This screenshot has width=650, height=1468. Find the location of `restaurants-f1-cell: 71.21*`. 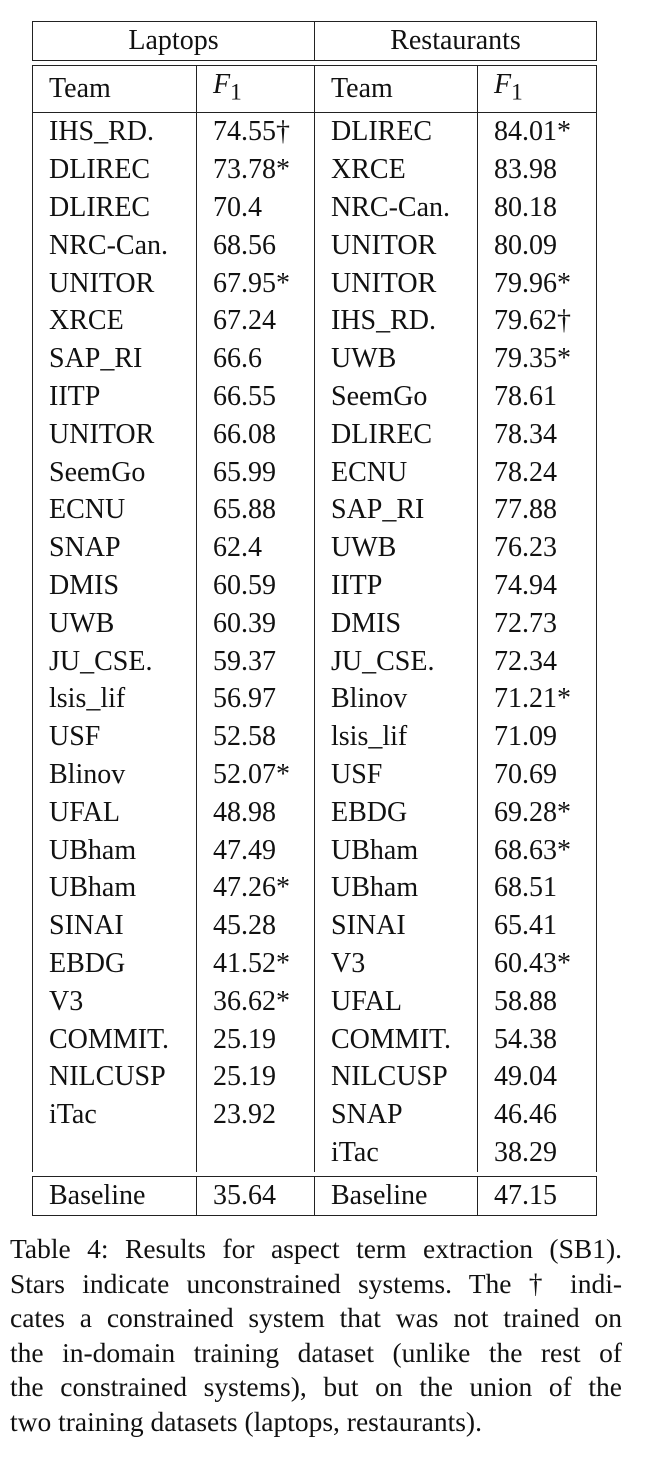

restaurants-f1-cell: 71.21* is located at coordinates (537, 699).